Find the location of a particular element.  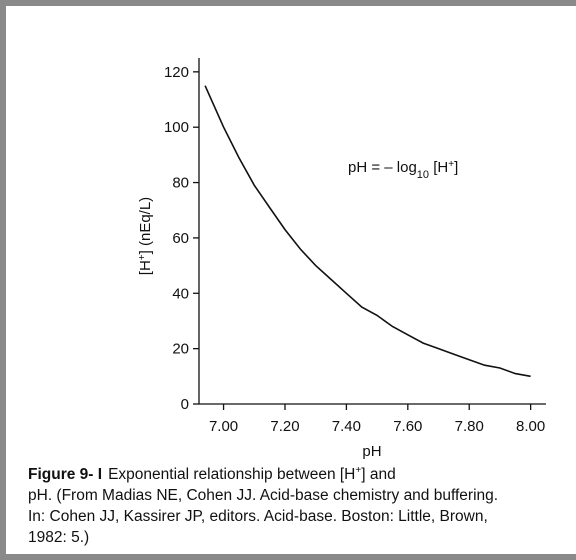

y-ticks: 0 20 40 60 80 100 120 is located at coordinates (181, 238).